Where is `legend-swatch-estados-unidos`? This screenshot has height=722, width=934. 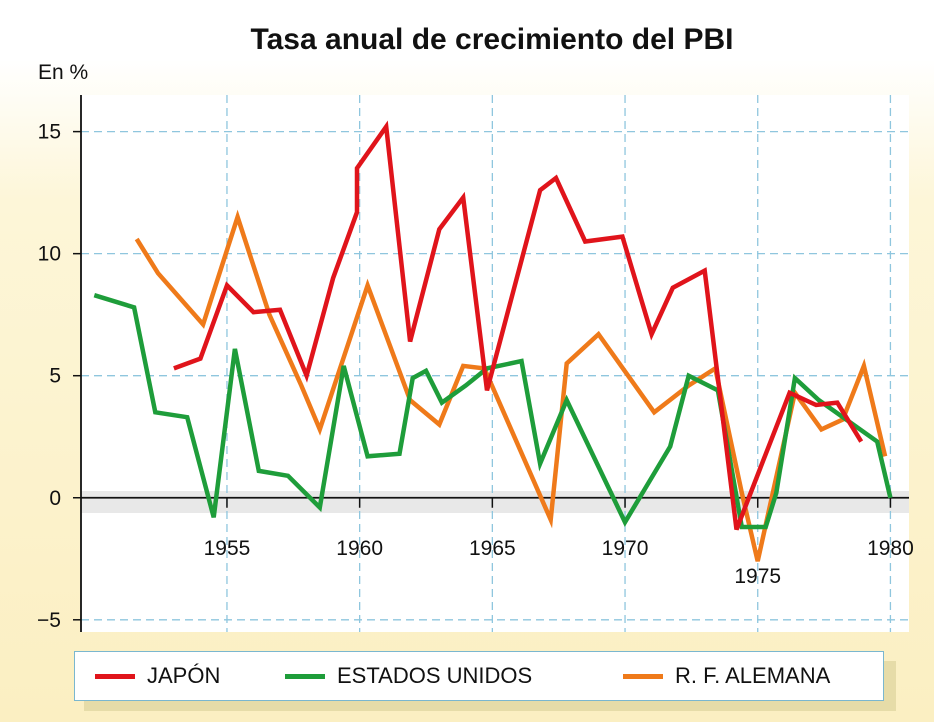 legend-swatch-estados-unidos is located at coordinates (305, 676).